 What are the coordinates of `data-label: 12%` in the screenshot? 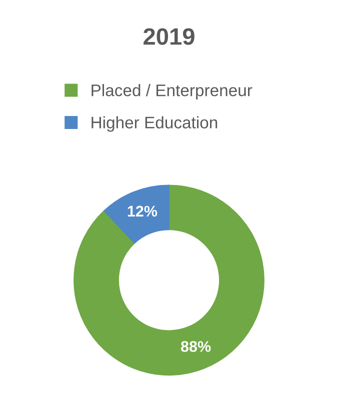 It's located at (143, 211).